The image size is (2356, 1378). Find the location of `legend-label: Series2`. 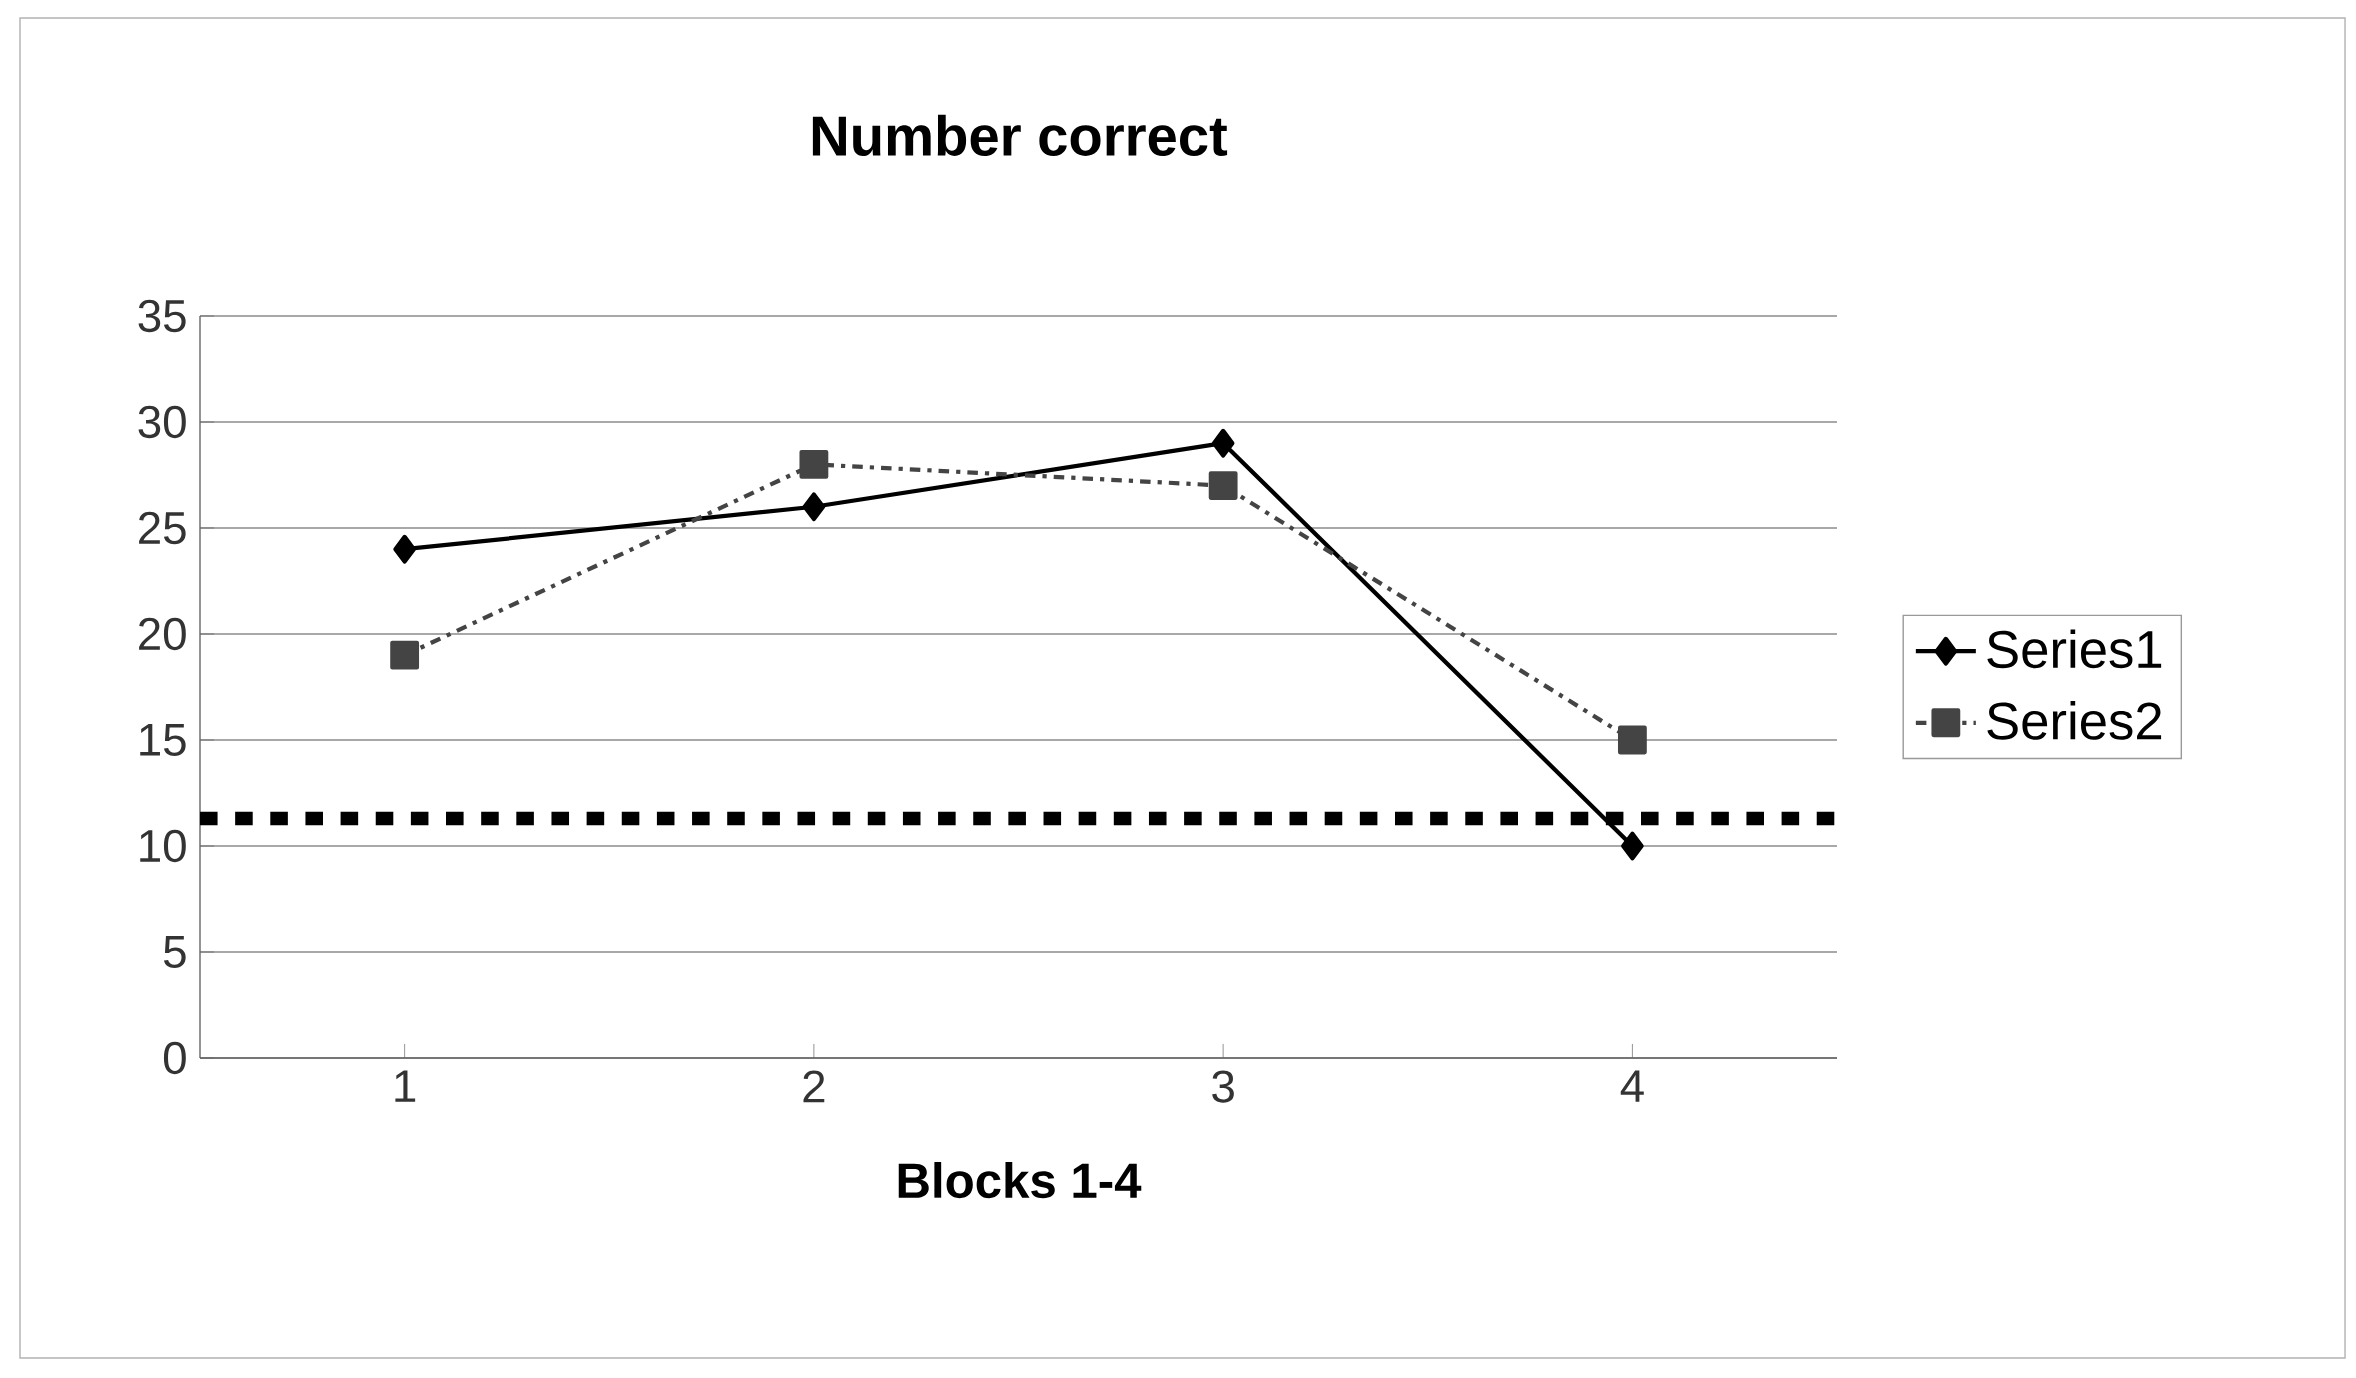

legend-label: Series2 is located at coordinates (2074, 720).